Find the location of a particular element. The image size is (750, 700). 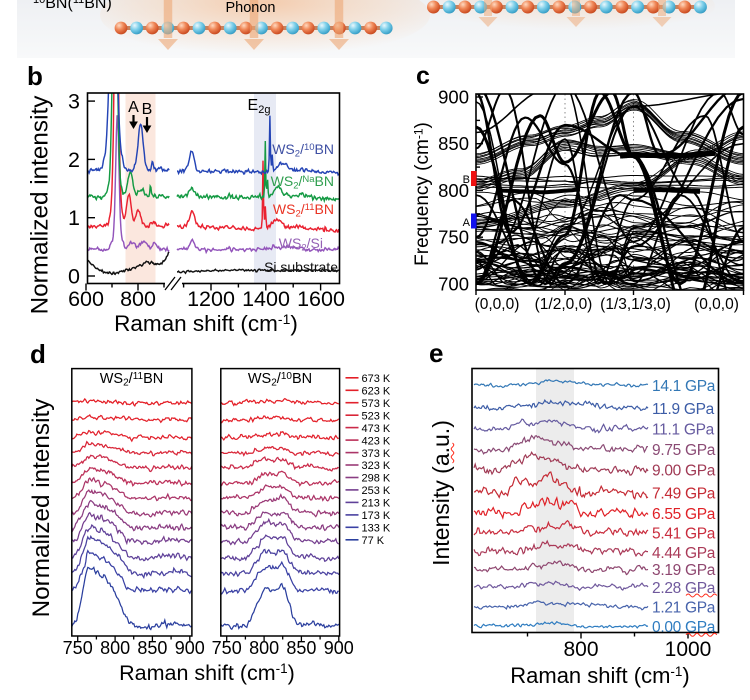

svg-text: (1/3,1/3,0) is located at coordinates (635, 304).